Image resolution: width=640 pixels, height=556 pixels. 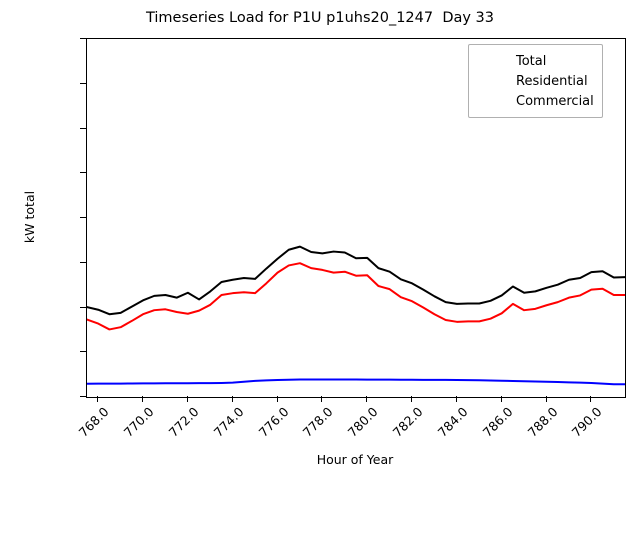 What do you see at coordinates (356, 296) in the screenshot?
I see `series-line-residential` at bounding box center [356, 296].